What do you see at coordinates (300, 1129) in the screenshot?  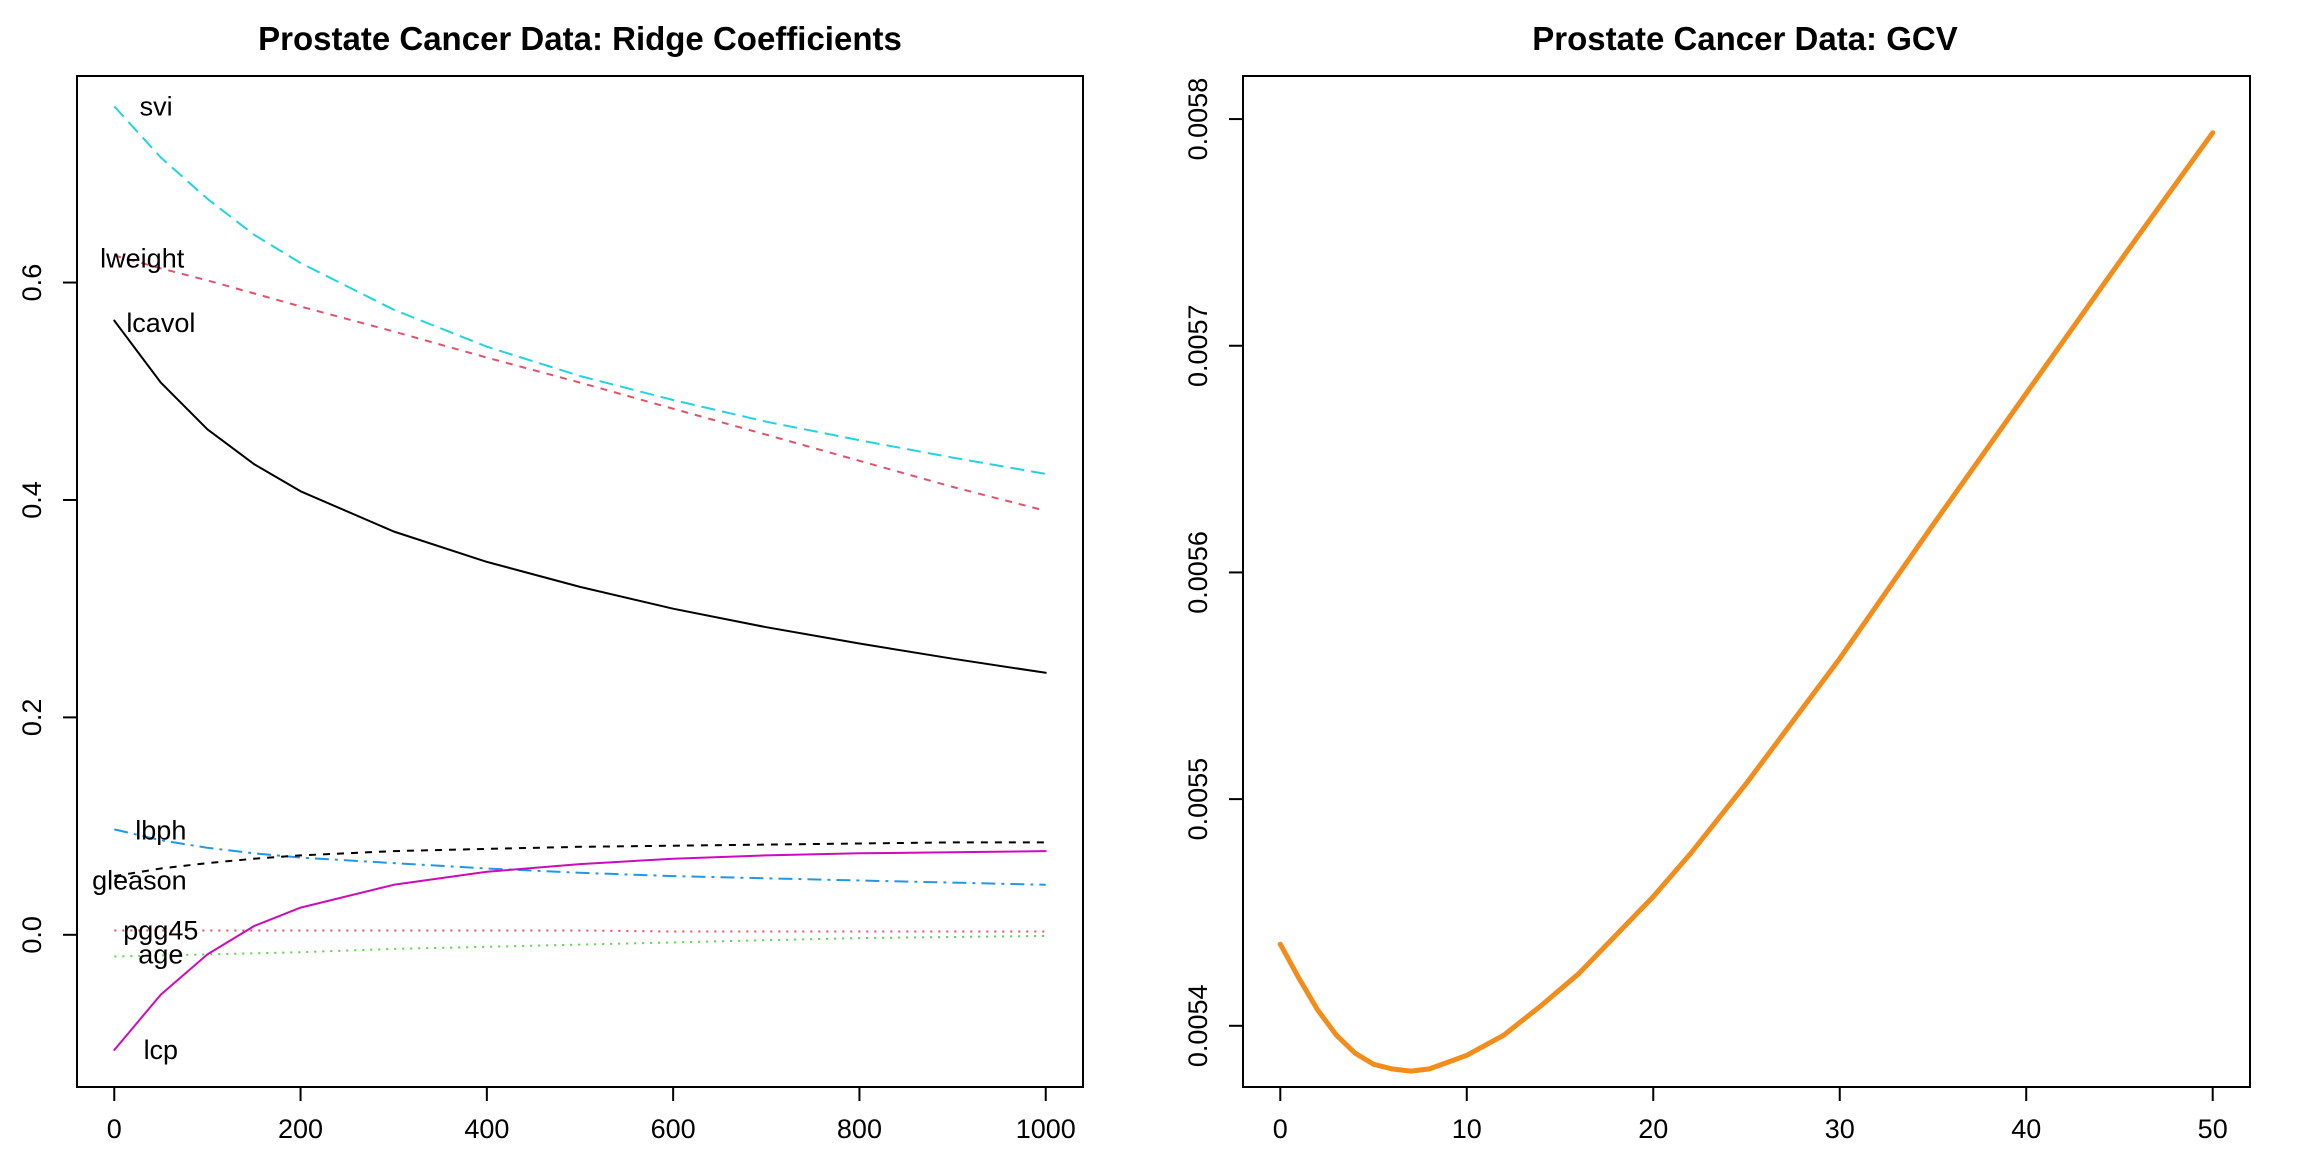 I see `x-tick-label: 200` at bounding box center [300, 1129].